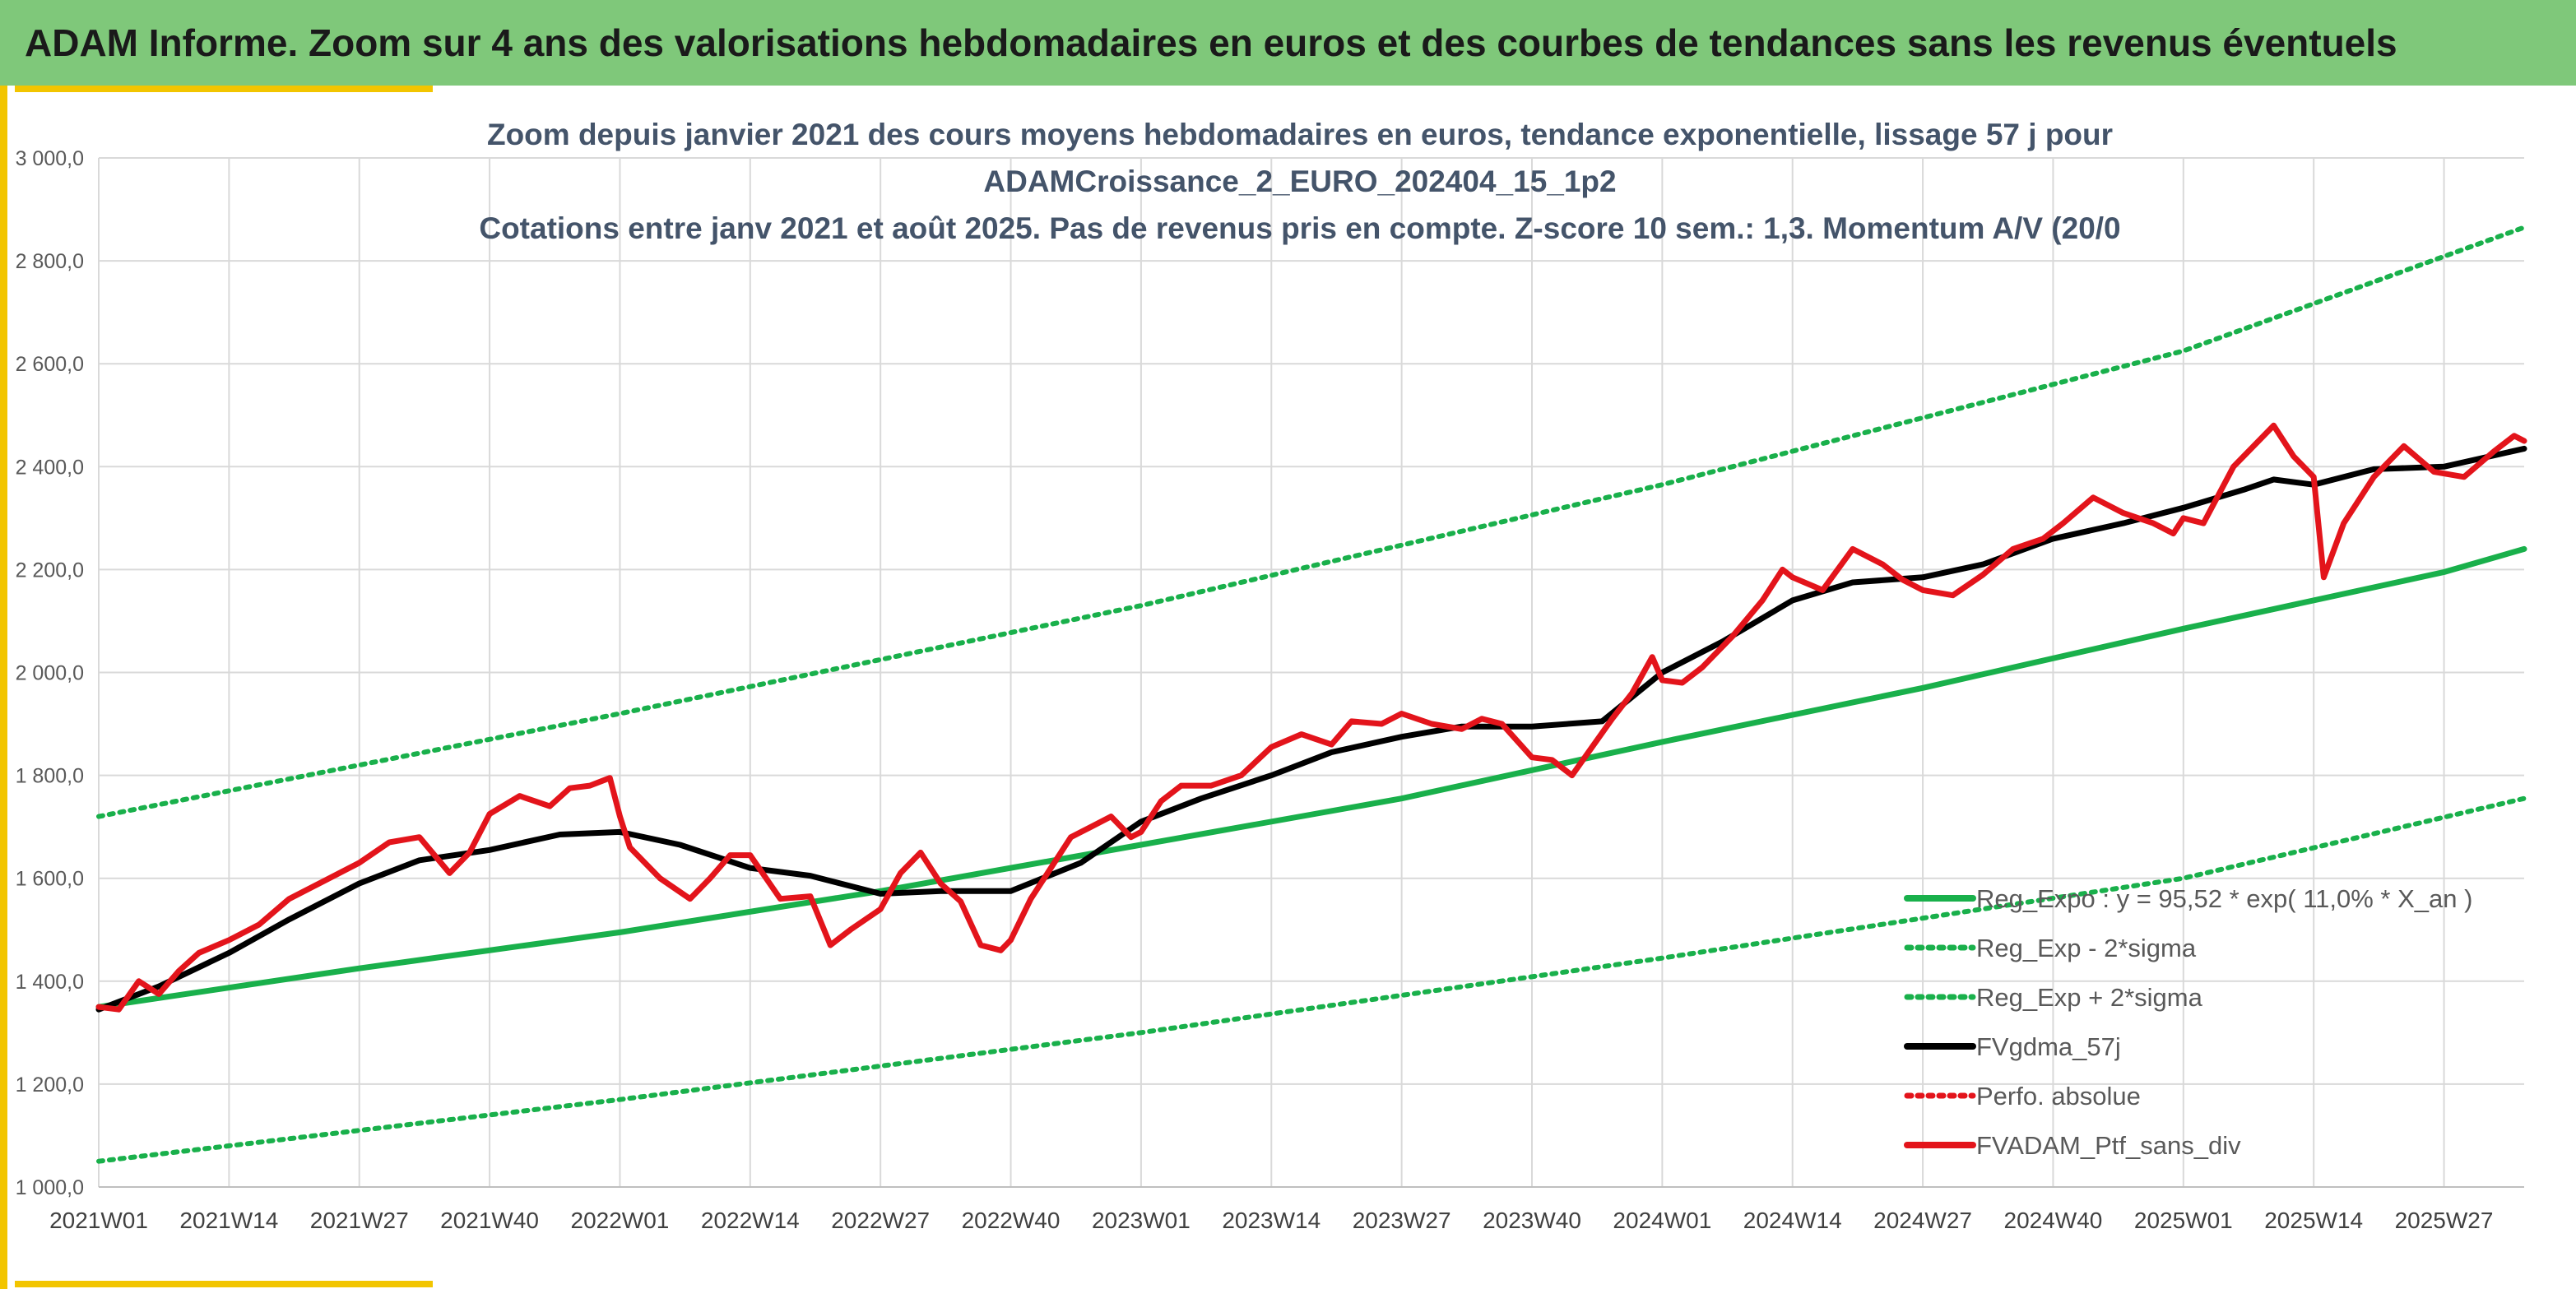  What do you see at coordinates (1011, 1220) in the screenshot?
I see `x-tick-label: 2022W40` at bounding box center [1011, 1220].